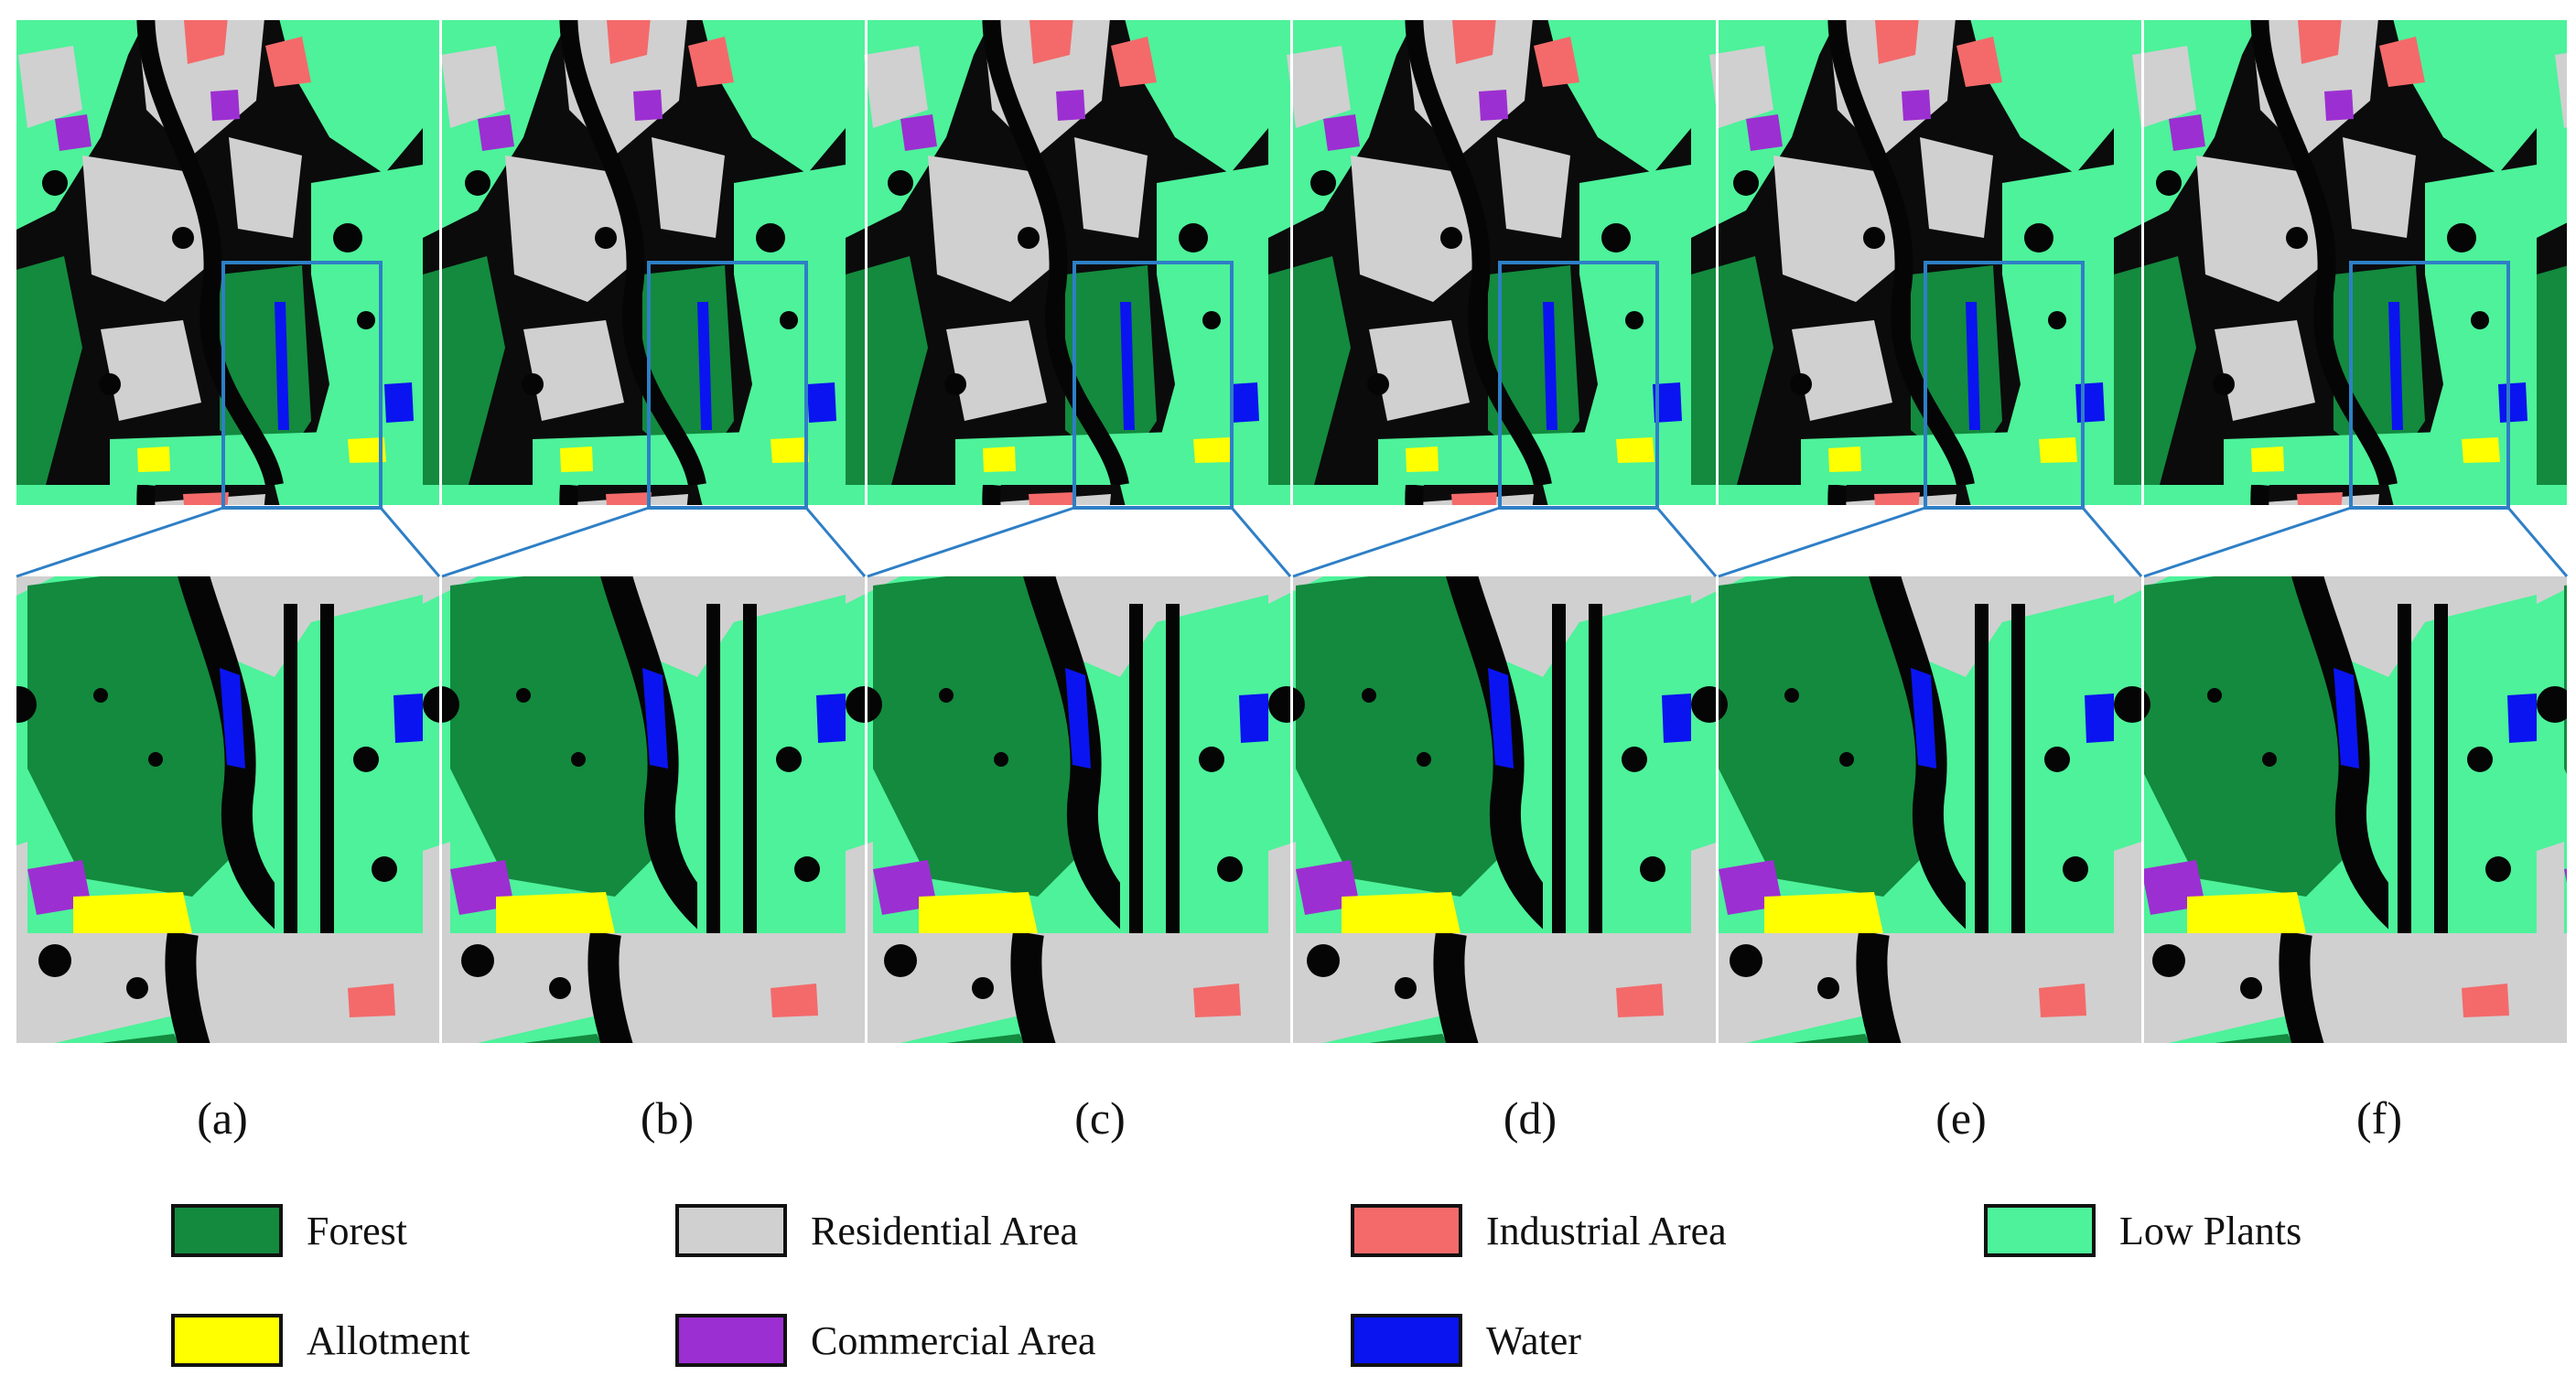 The height and width of the screenshot is (1387, 2576). What do you see at coordinates (1504, 809) in the screenshot?
I see `zoomed-map-d` at bounding box center [1504, 809].